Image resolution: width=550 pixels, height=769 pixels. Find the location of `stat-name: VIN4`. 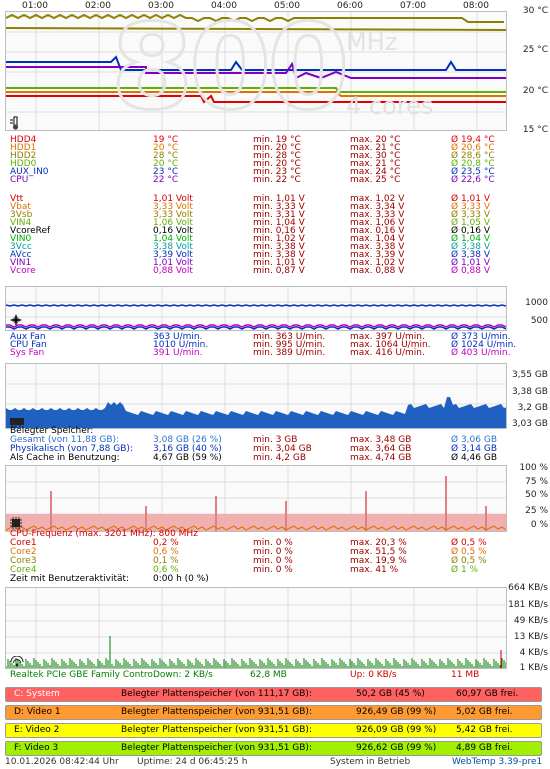

stat-name: VIN4 is located at coordinates (21, 223).